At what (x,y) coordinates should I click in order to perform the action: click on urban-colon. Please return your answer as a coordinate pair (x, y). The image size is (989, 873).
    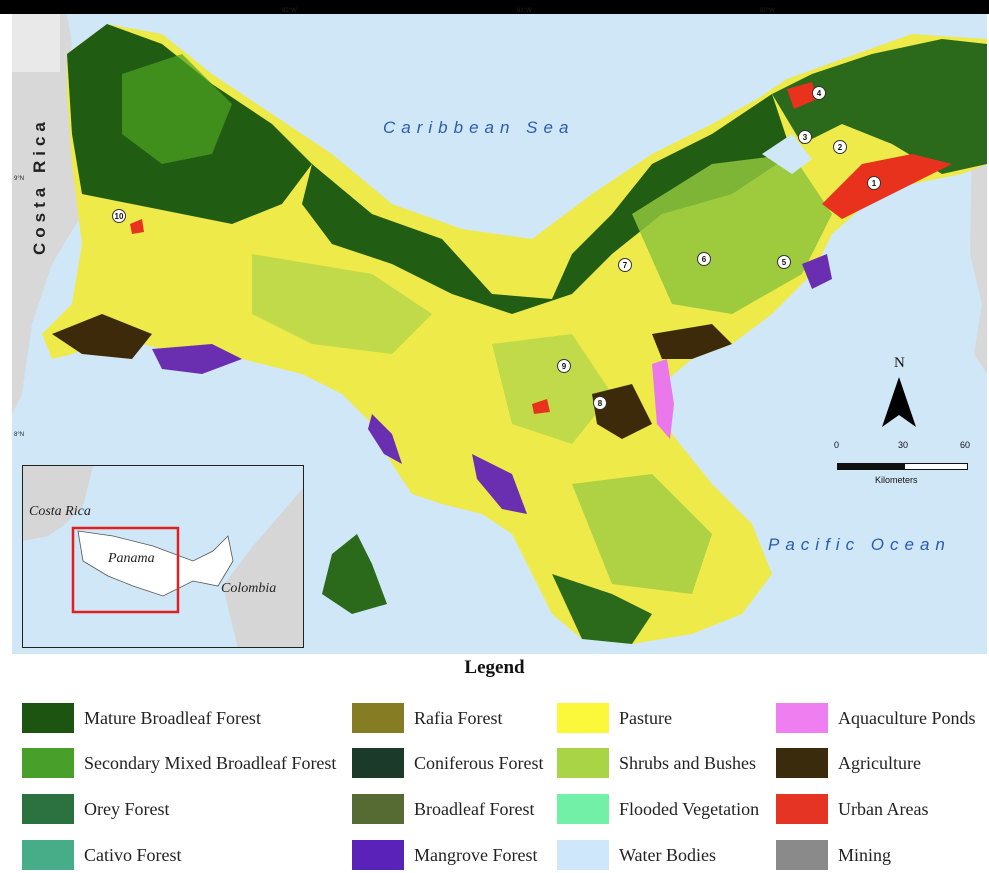
    Looking at the image, I should click on (802, 95).